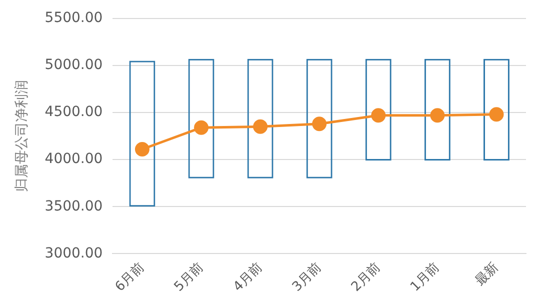  Describe the element at coordinates (189, 277) in the screenshot. I see `x-tick-label: 5月前` at that location.